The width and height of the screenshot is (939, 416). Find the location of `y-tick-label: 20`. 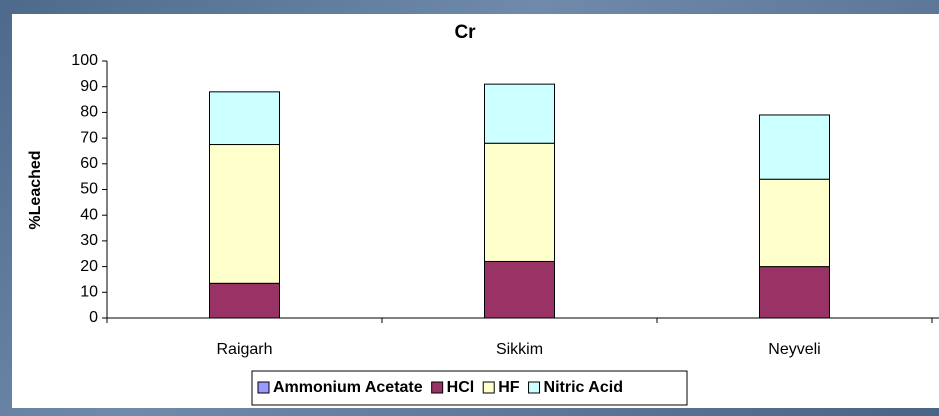

y-tick-label: 20 is located at coordinates (89, 266).